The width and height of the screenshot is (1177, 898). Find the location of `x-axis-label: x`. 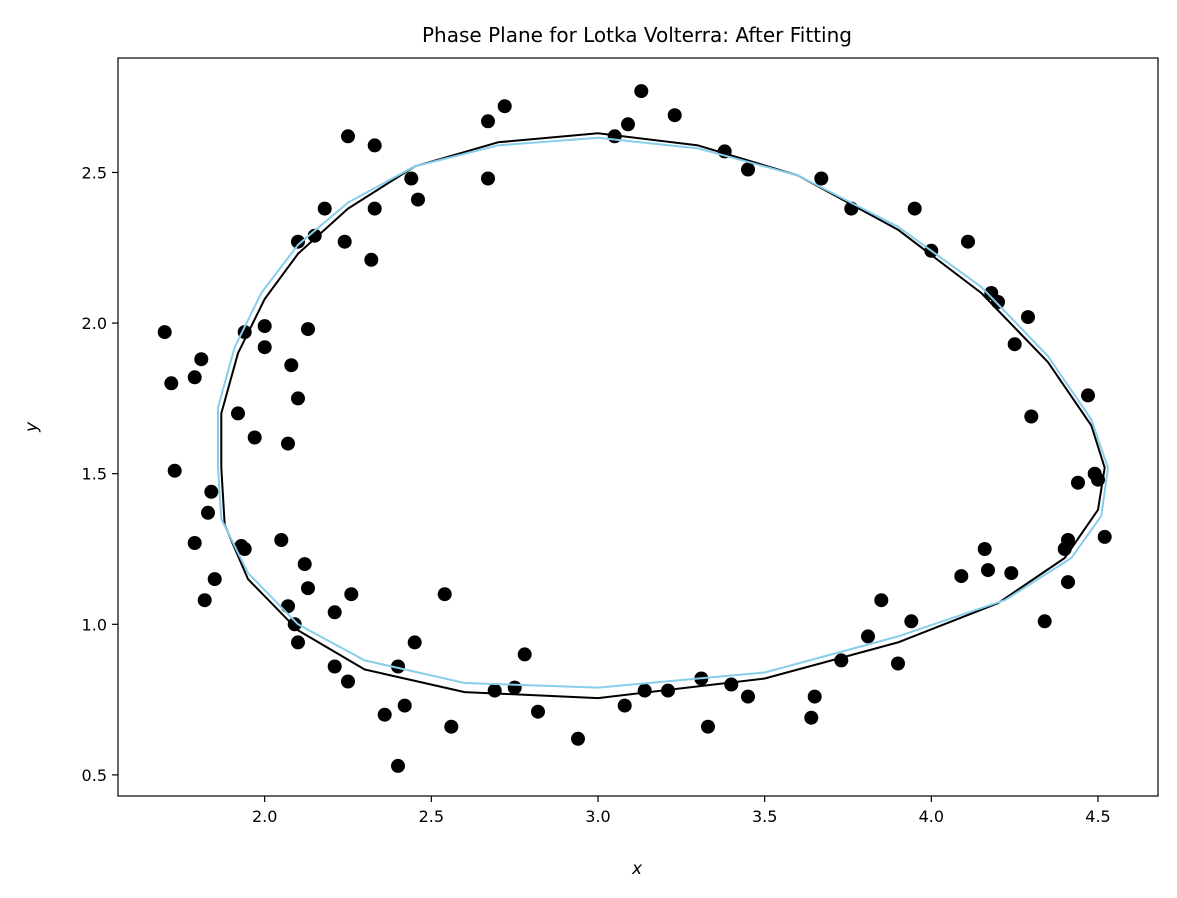

x-axis-label: x is located at coordinates (637, 869).